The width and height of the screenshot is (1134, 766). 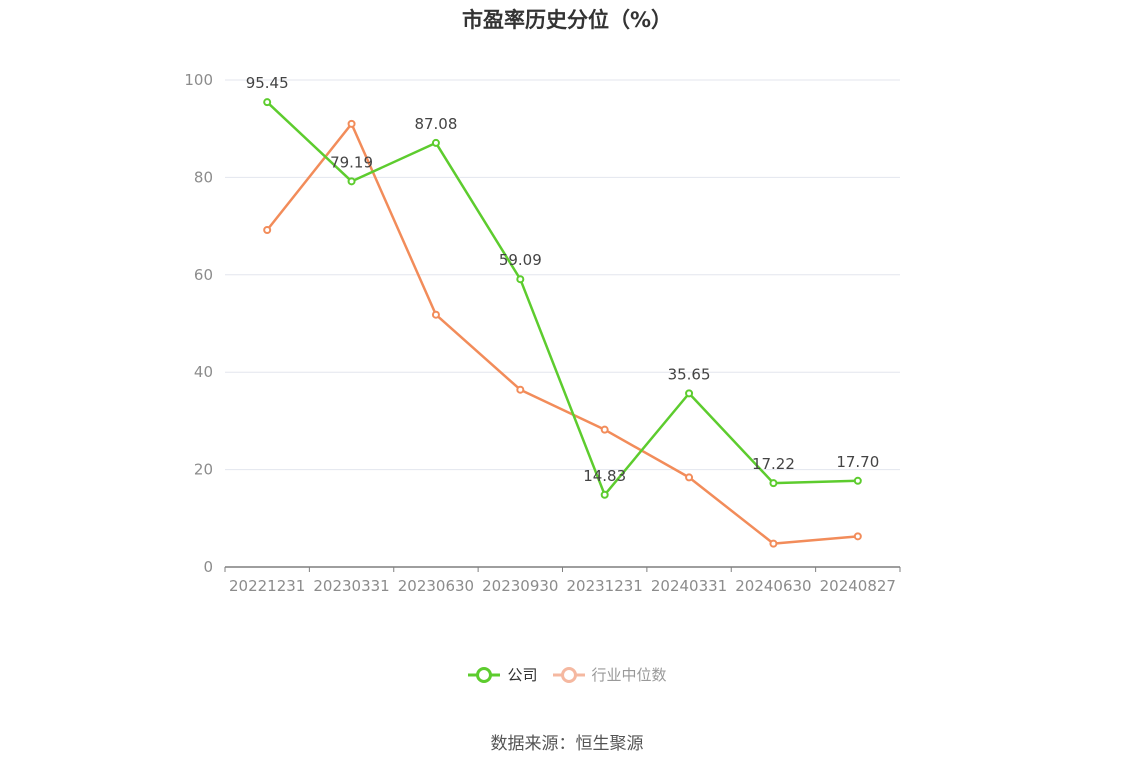 What do you see at coordinates (203, 177) in the screenshot?
I see `y-tick-label: 80` at bounding box center [203, 177].